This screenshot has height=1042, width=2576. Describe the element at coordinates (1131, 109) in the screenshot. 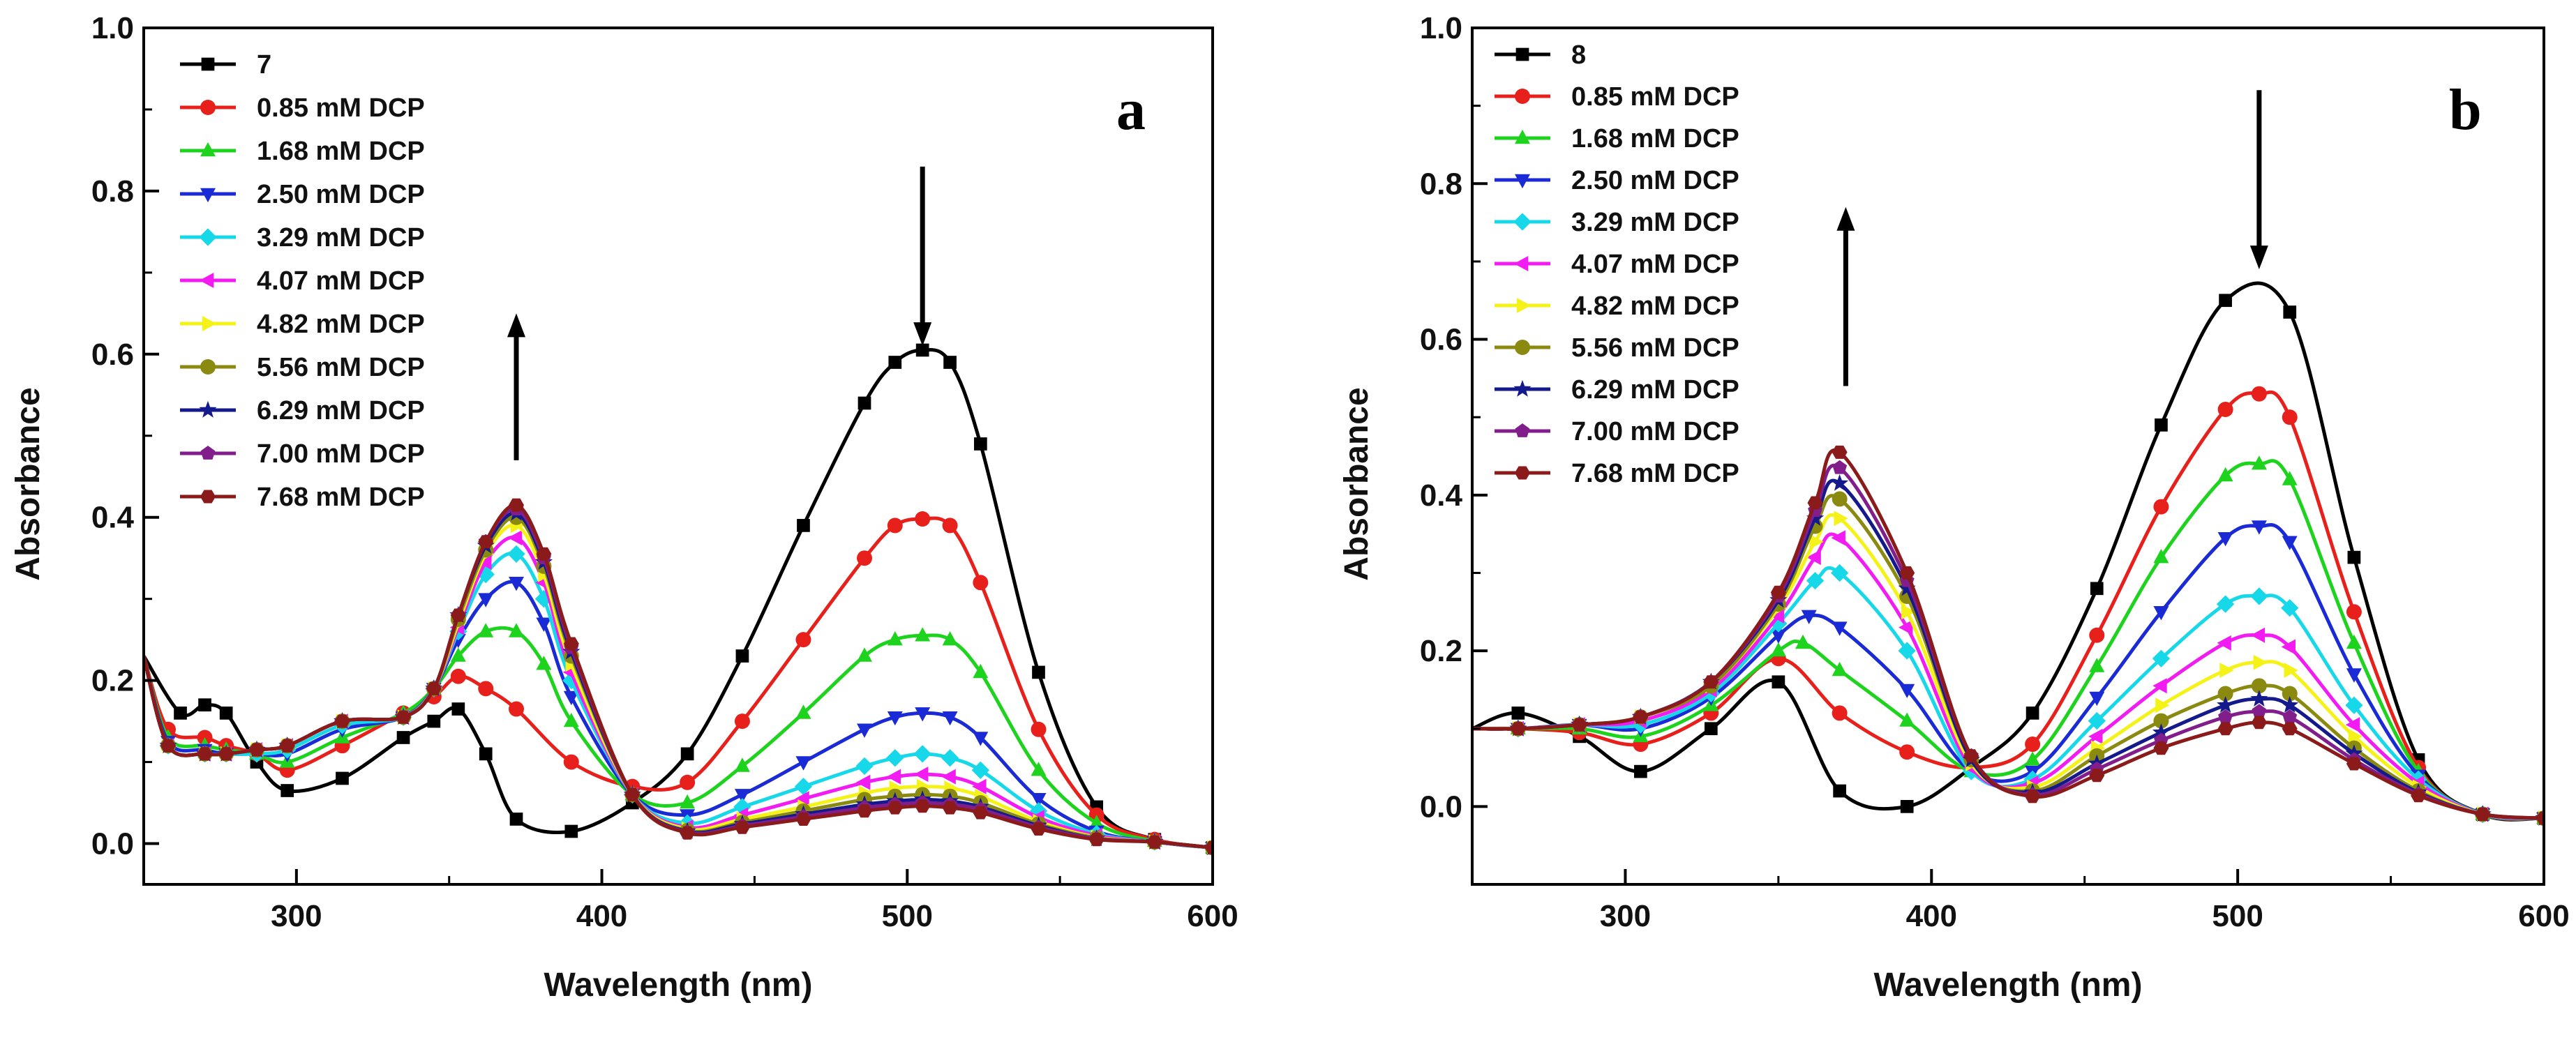

I see `panel-letter: a` at that location.